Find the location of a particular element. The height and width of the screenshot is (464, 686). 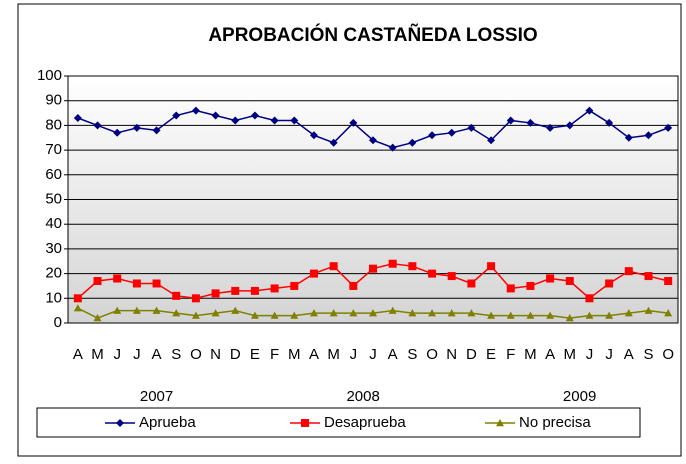

y-tick-label: 20 is located at coordinates (53, 273).